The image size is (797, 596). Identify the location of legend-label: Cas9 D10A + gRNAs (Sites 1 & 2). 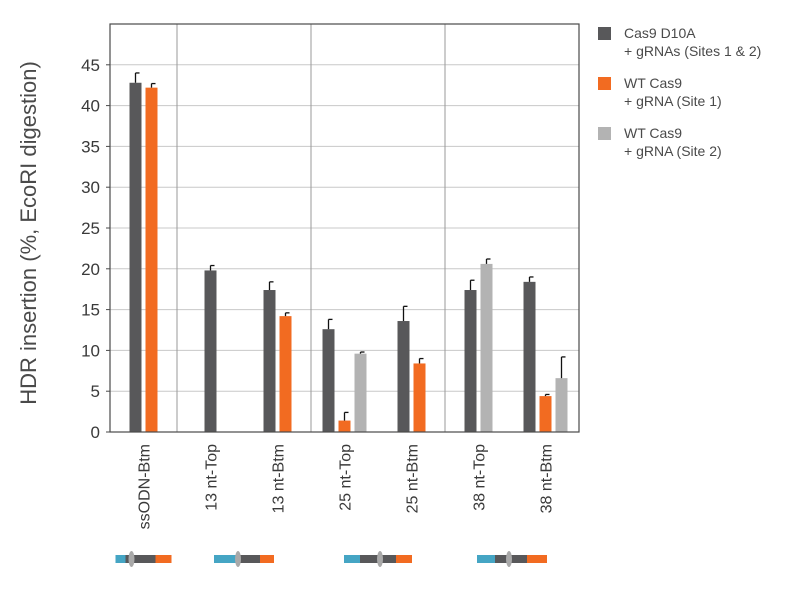
(709, 42).